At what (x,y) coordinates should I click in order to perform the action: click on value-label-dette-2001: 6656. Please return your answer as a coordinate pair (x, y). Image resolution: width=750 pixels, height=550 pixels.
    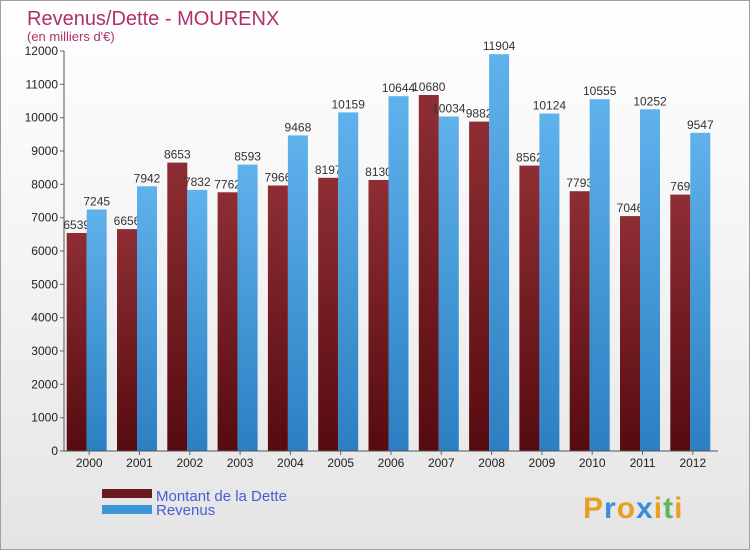
    Looking at the image, I should click on (127, 221).